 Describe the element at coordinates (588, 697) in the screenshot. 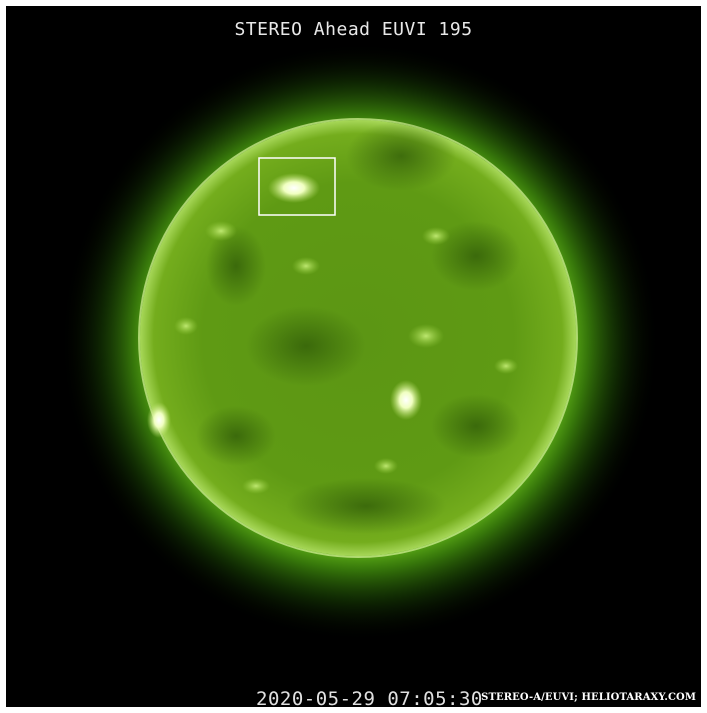

I see `image-credit: STEREO-A/EUVI; HELIOTARAXY.COM` at that location.